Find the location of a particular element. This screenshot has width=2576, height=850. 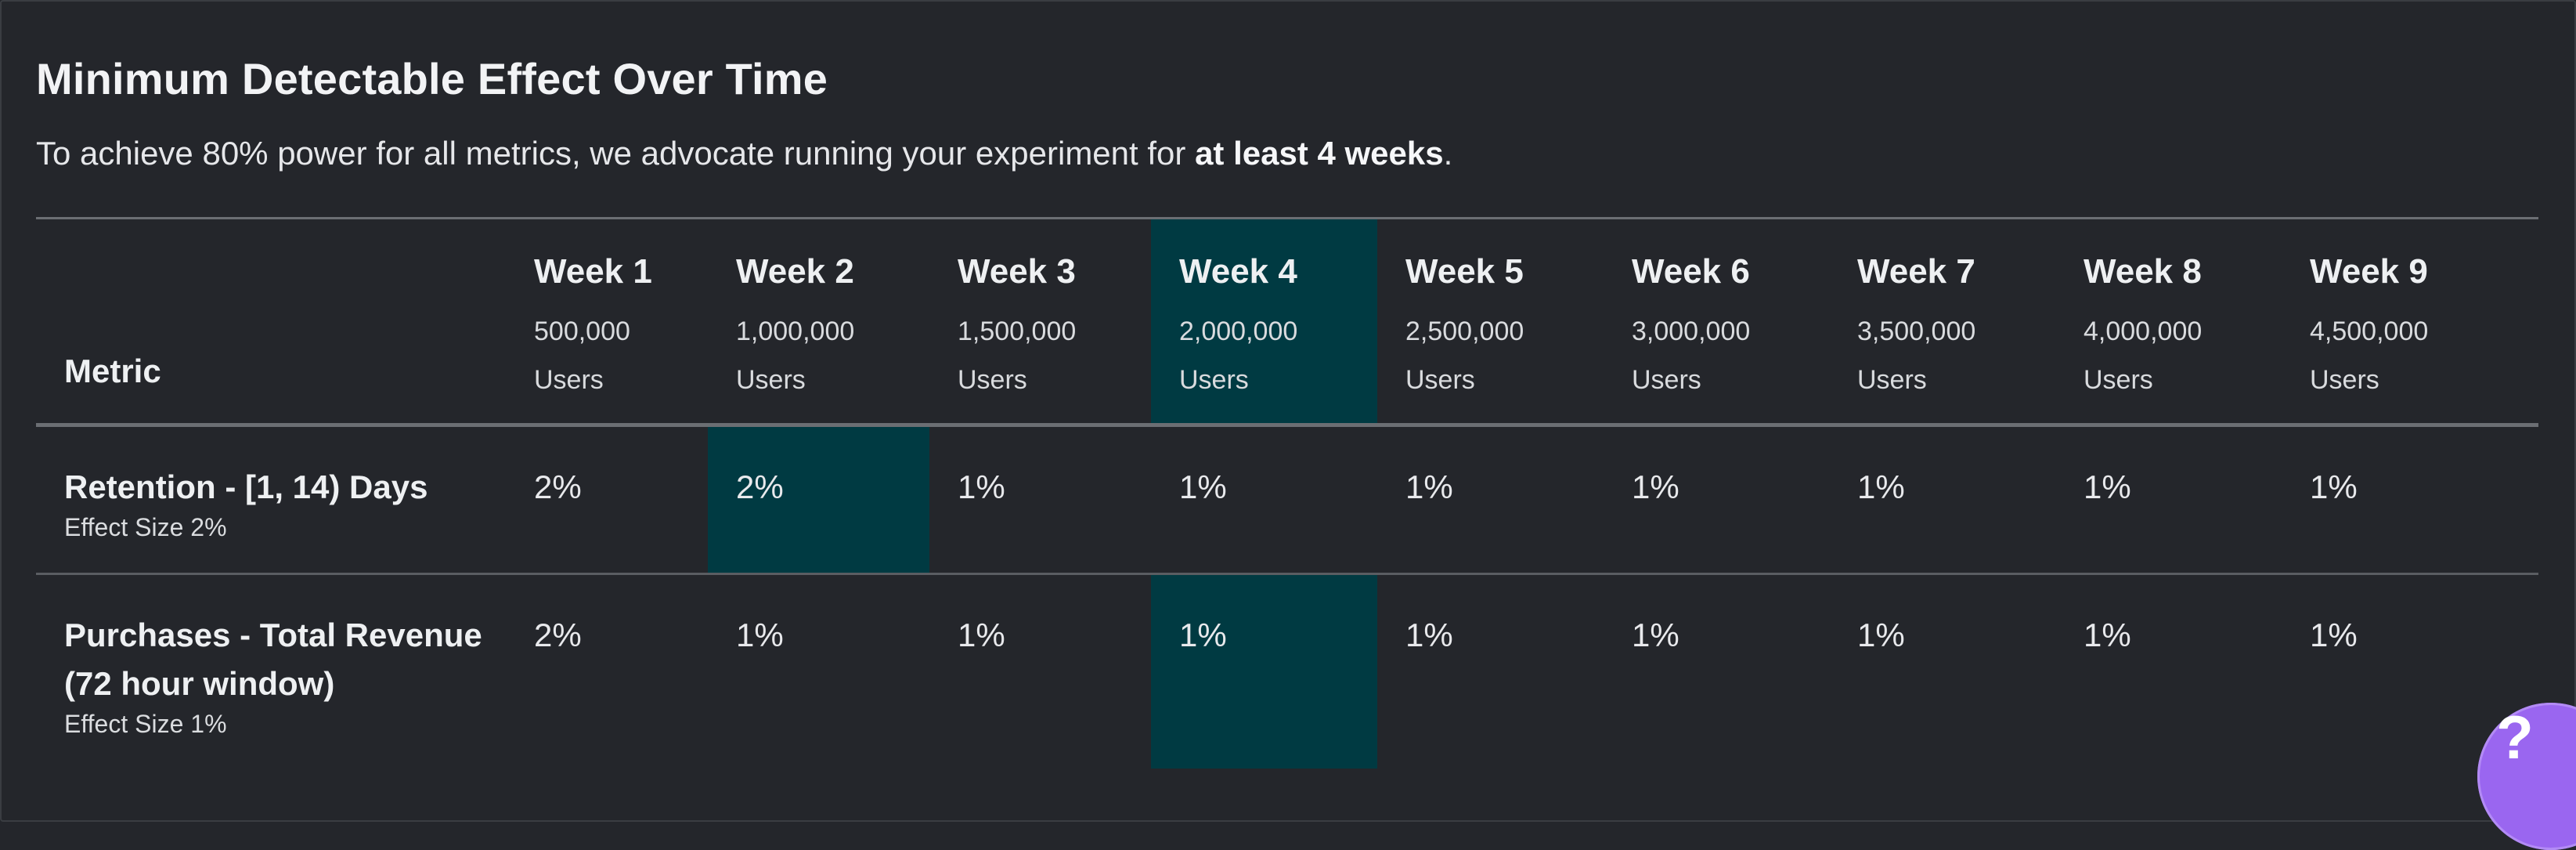

recommendation-suffix: . is located at coordinates (1448, 153).